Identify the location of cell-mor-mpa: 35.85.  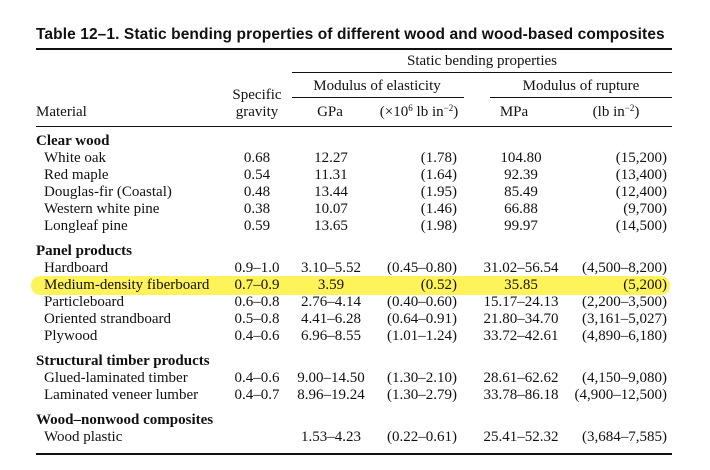
(521, 285).